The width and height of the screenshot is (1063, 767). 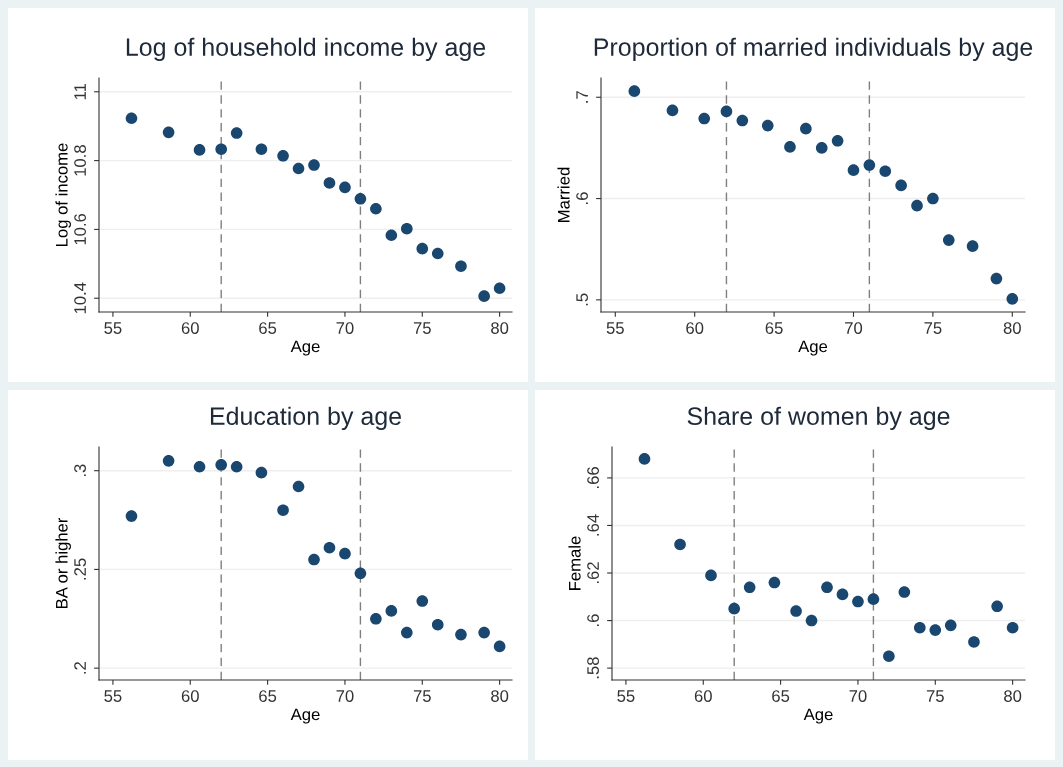 What do you see at coordinates (593, 668) in the screenshot?
I see `y-tick-label: .58` at bounding box center [593, 668].